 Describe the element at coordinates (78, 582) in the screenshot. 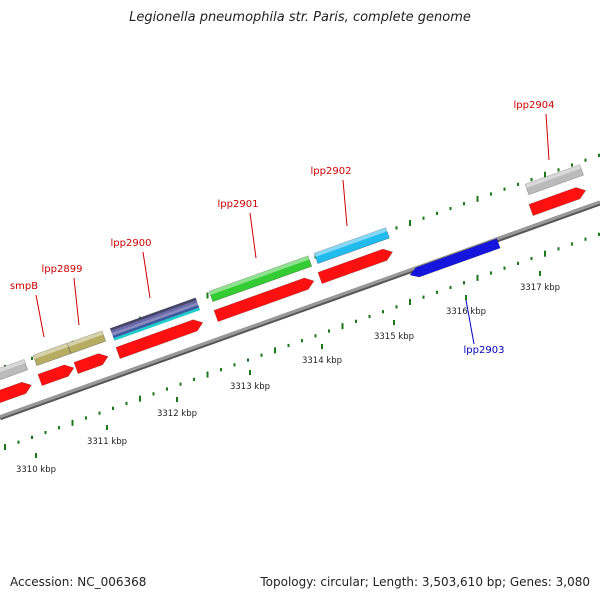

I see `accession-text: Accession: NC_006368` at that location.